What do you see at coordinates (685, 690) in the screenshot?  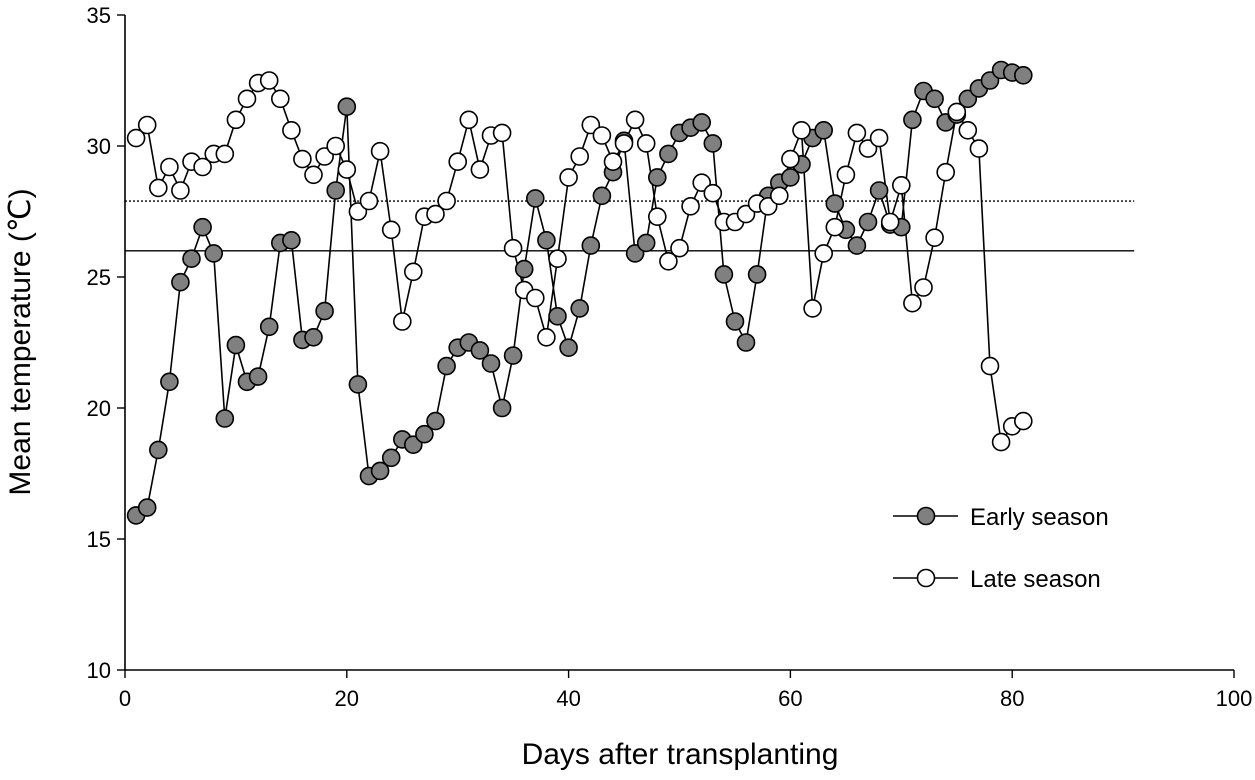 I see `x-axis-ticks: 0 20 40 60 80 100` at bounding box center [685, 690].